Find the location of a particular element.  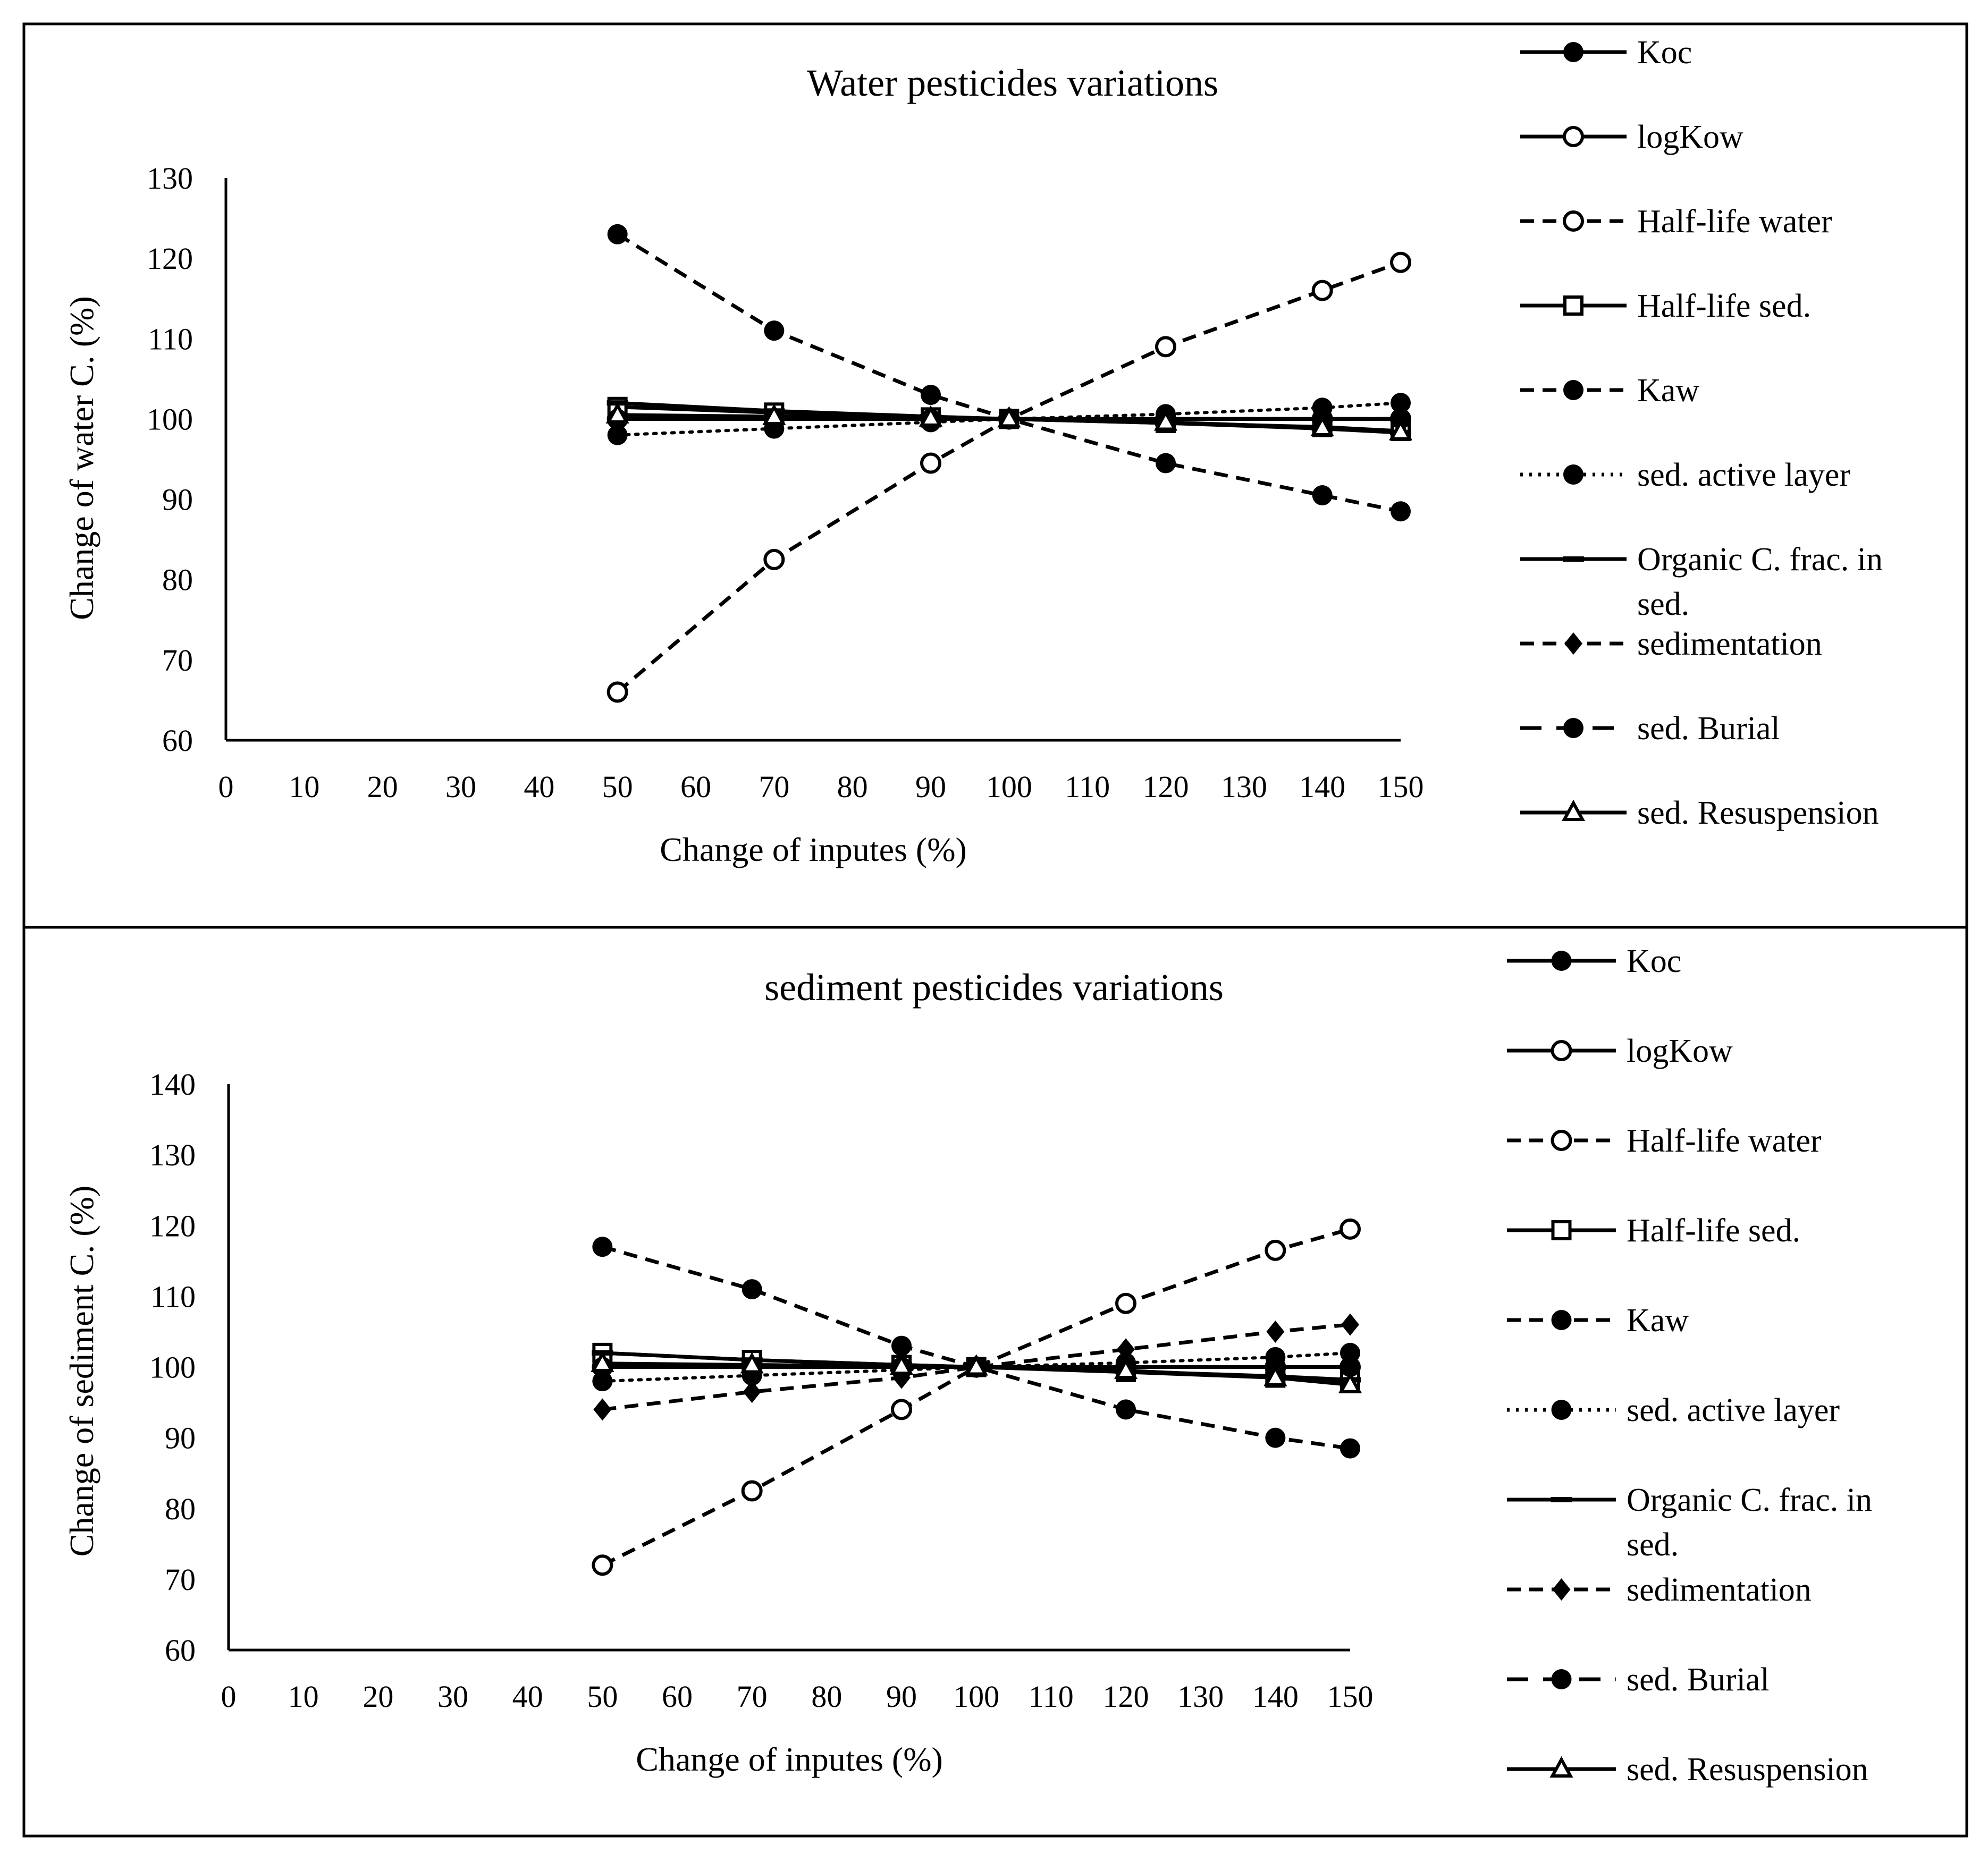

x-tick-label: 110 is located at coordinates (1051, 1696).